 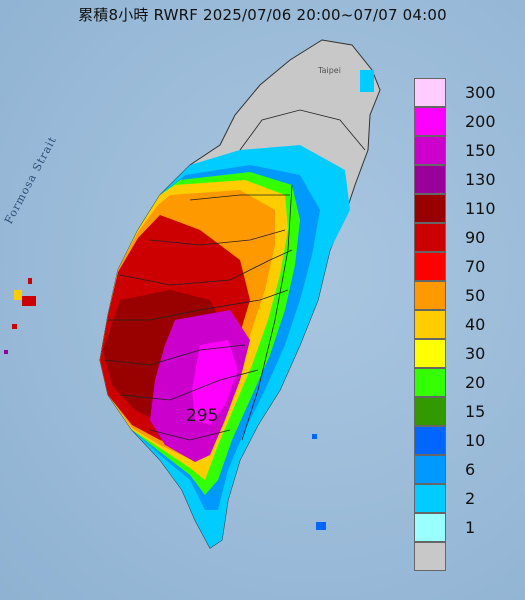 I want to click on legend-label: 10, so click(x=475, y=440).